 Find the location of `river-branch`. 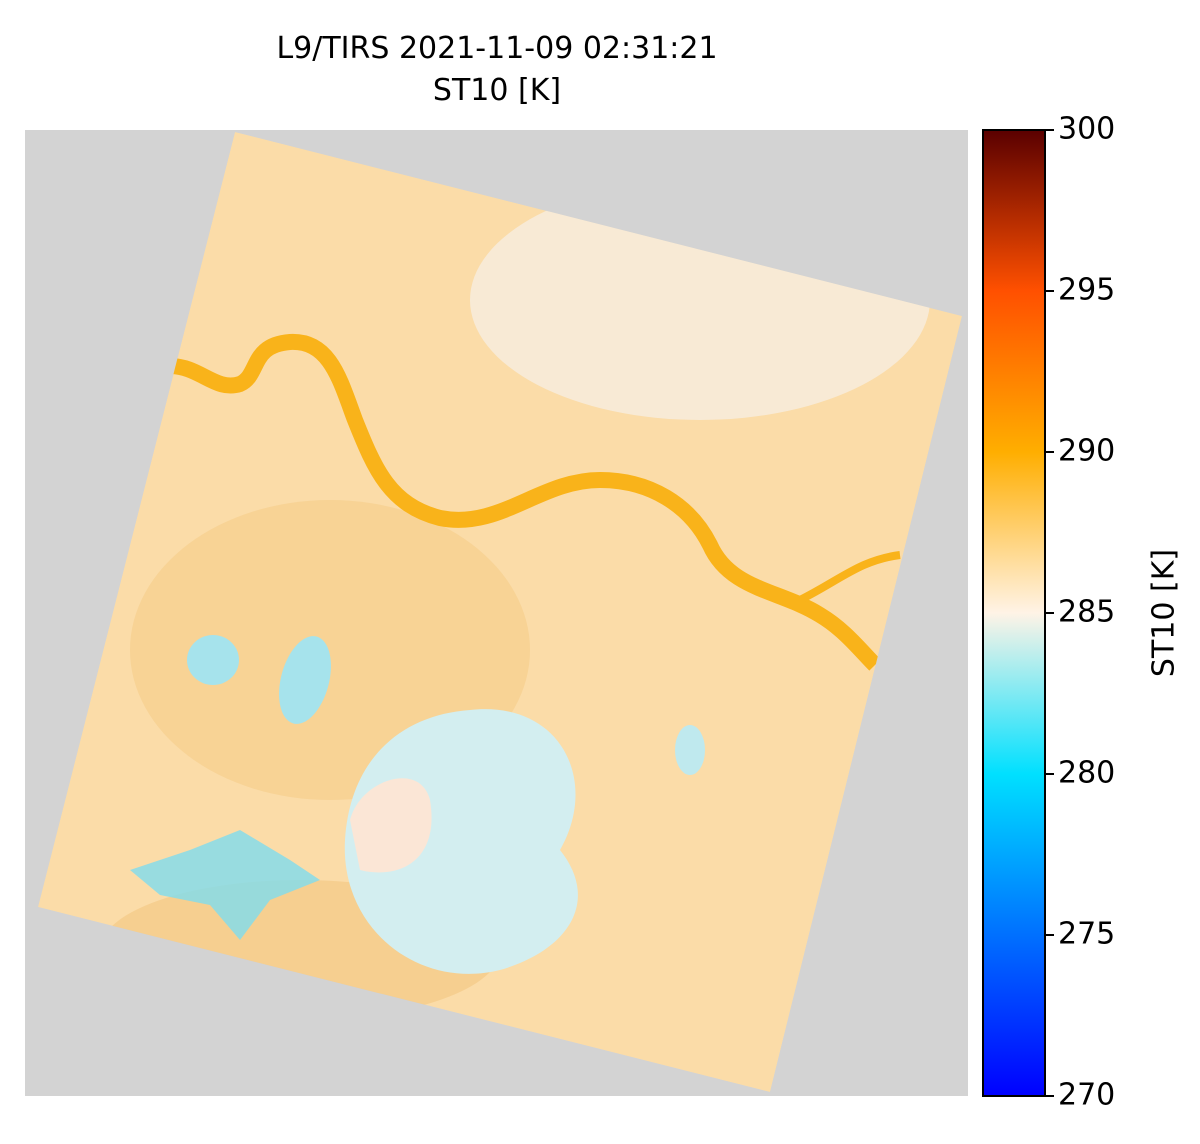

river-branch is located at coordinates (849, 577).